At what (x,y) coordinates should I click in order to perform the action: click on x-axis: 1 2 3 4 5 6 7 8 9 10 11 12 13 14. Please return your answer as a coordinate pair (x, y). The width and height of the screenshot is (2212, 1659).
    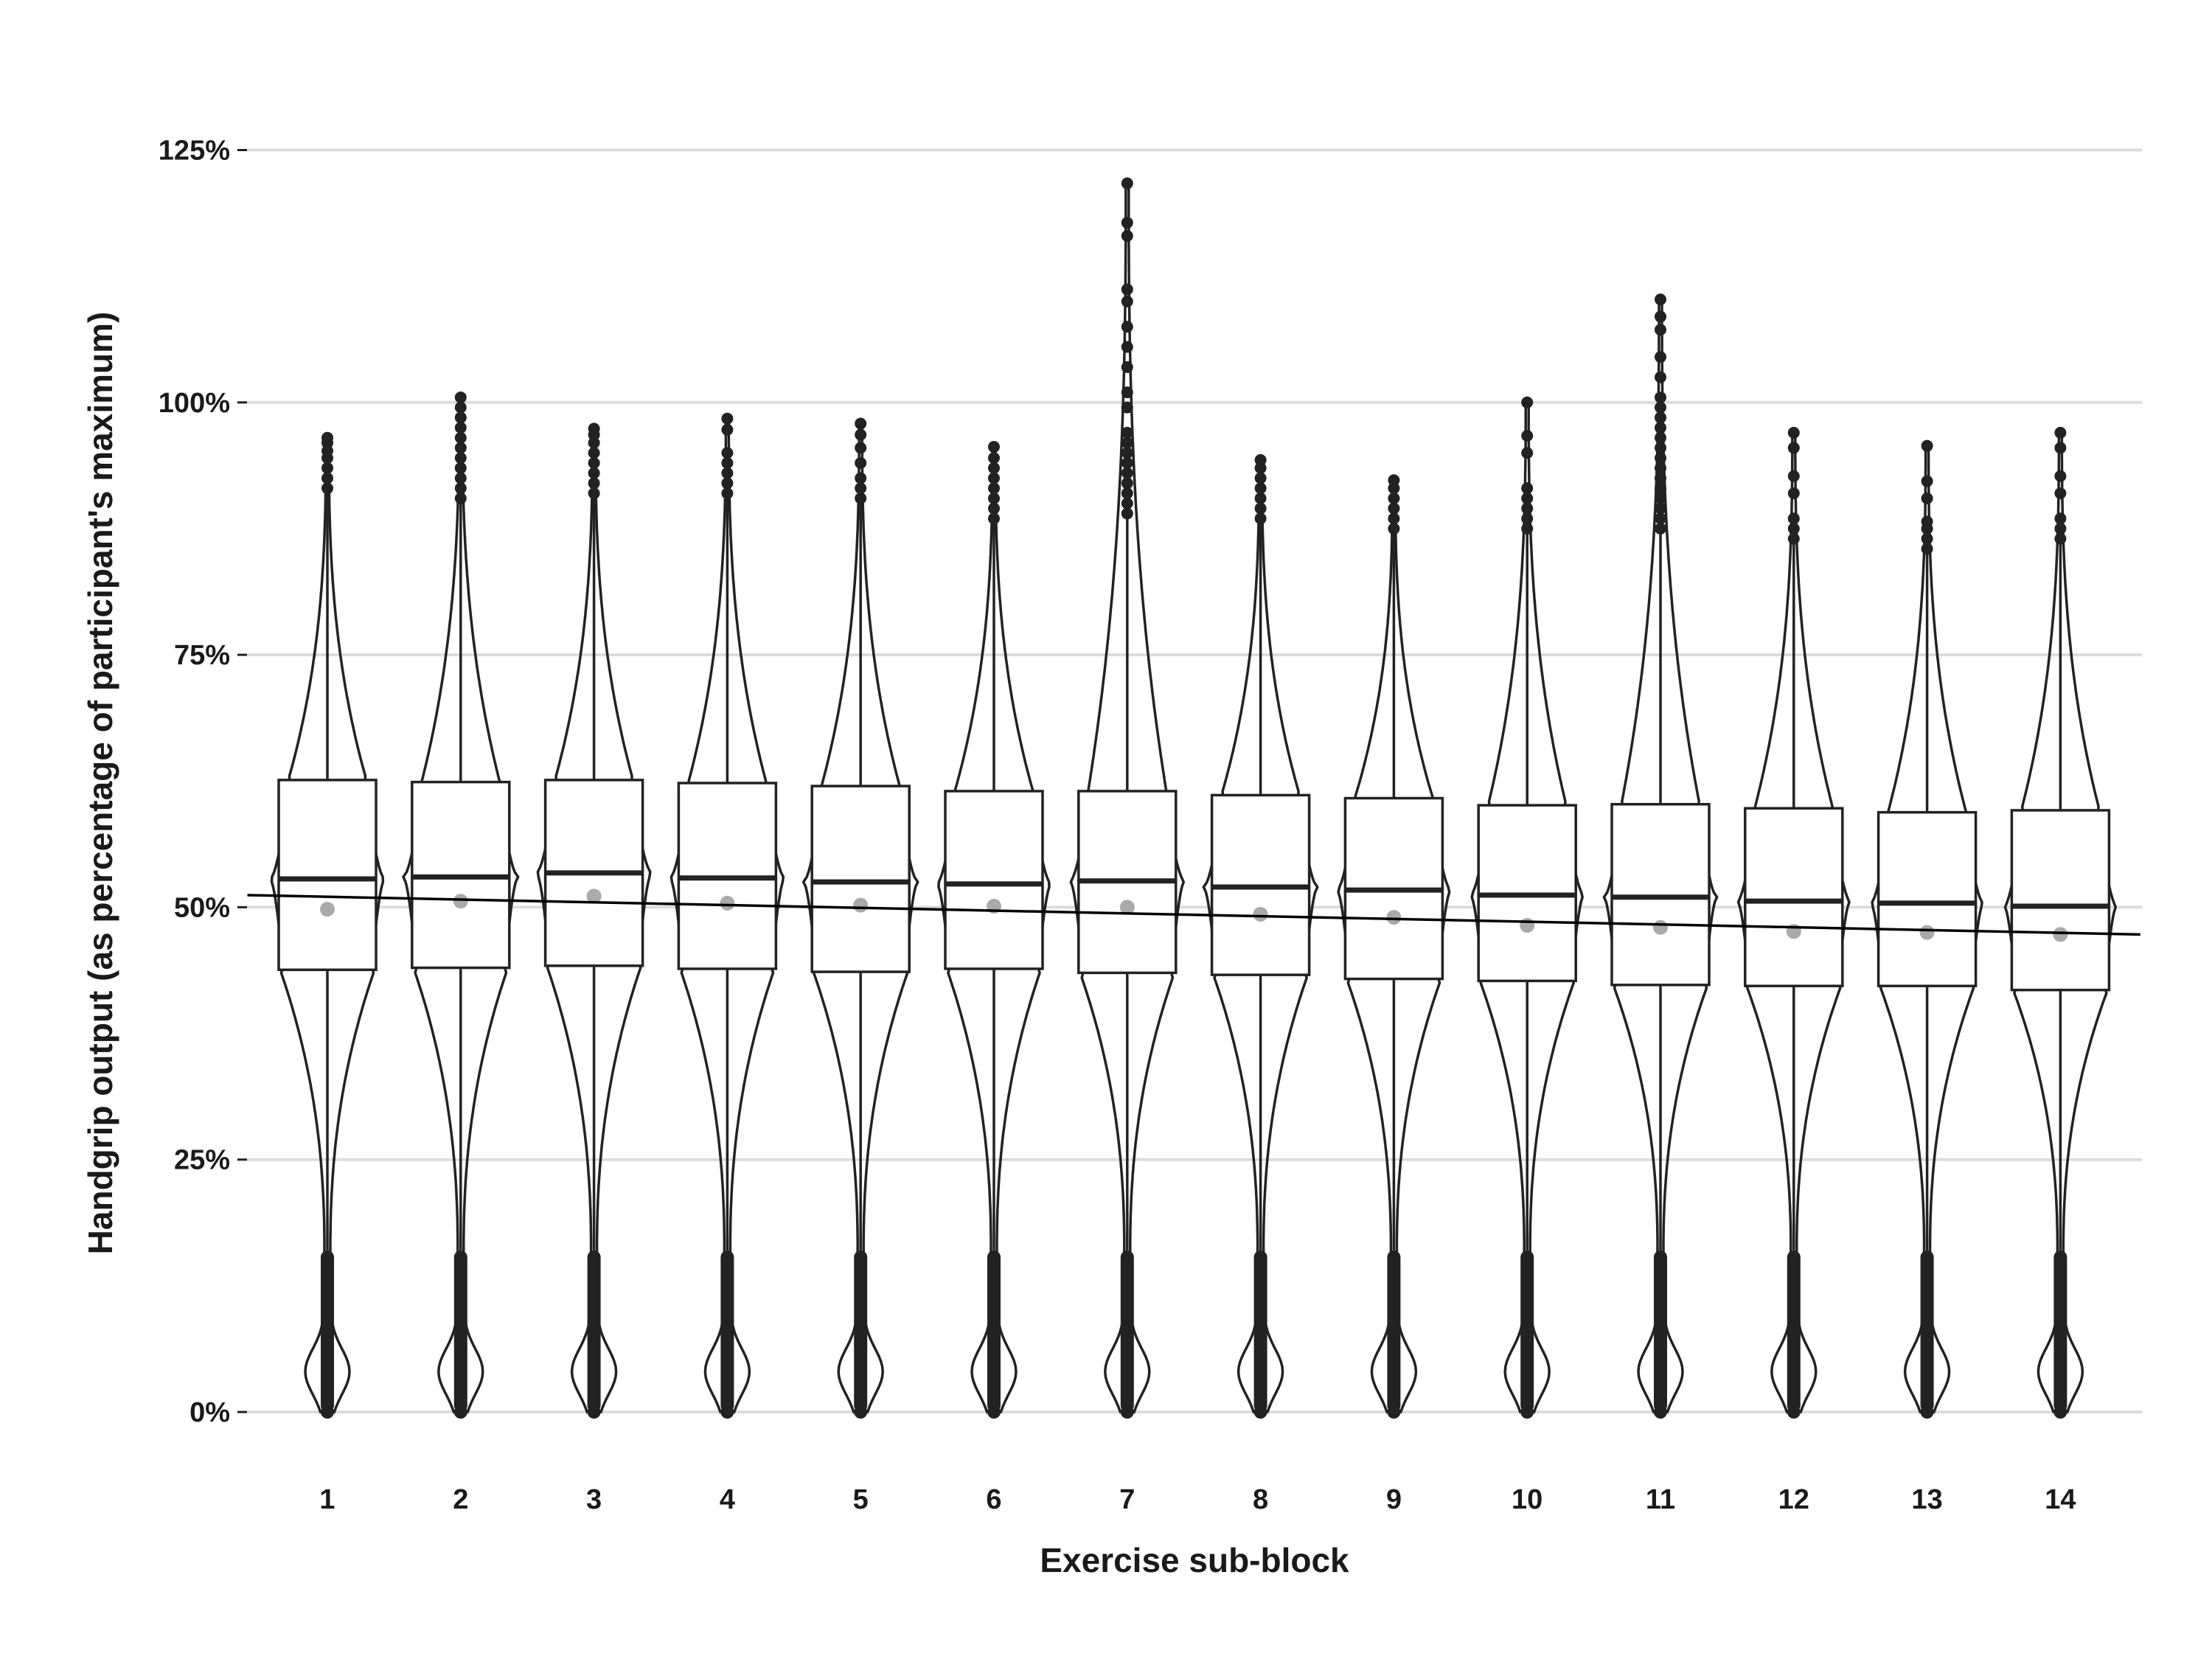
    Looking at the image, I should click on (1197, 1499).